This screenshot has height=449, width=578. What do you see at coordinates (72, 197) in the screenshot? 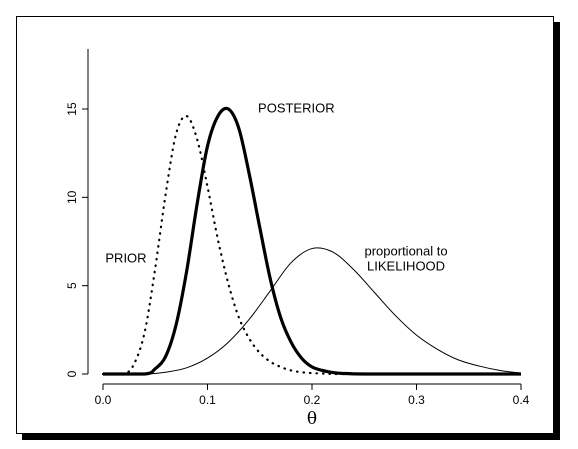
I see `y-tick-label: 10` at bounding box center [72, 197].